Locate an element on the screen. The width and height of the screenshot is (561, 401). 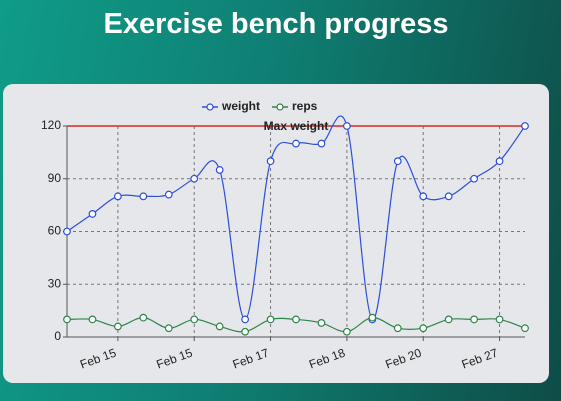
legend-label: weight is located at coordinates (240, 106).